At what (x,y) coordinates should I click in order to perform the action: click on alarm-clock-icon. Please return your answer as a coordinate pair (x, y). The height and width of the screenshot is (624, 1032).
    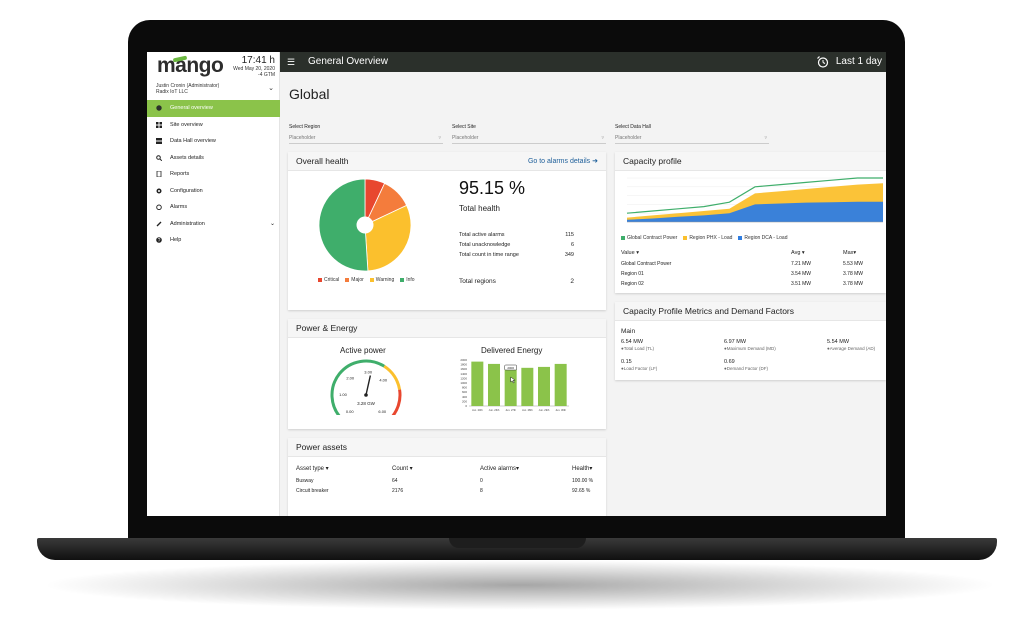
    Looking at the image, I should click on (823, 62).